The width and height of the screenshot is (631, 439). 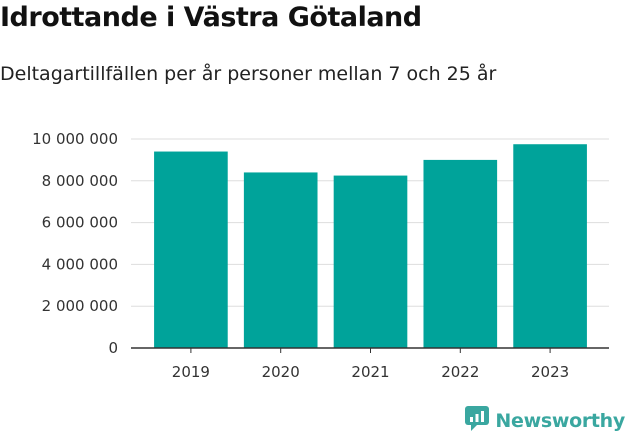 I want to click on bar-2021, so click(x=370, y=261).